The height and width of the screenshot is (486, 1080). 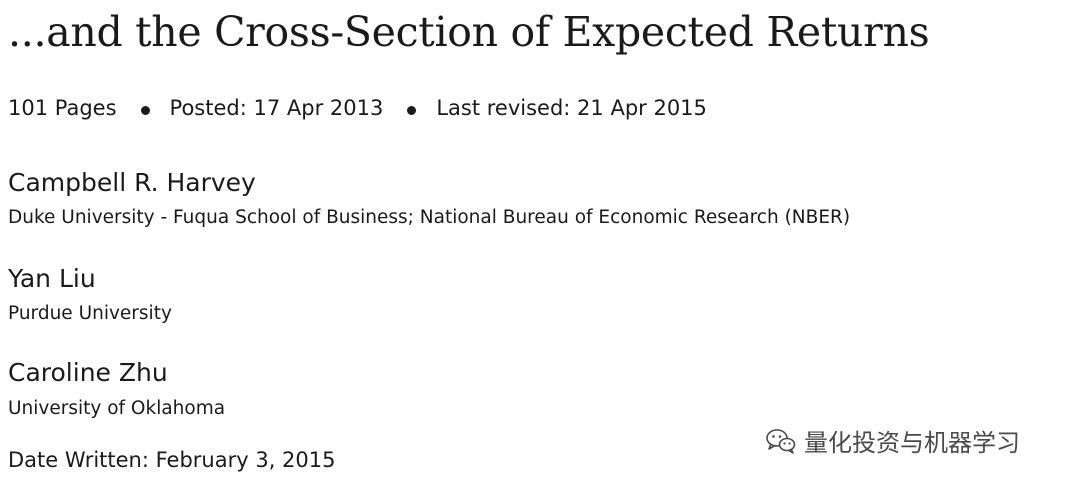 I want to click on page-count: 101 Pages, so click(x=62, y=108).